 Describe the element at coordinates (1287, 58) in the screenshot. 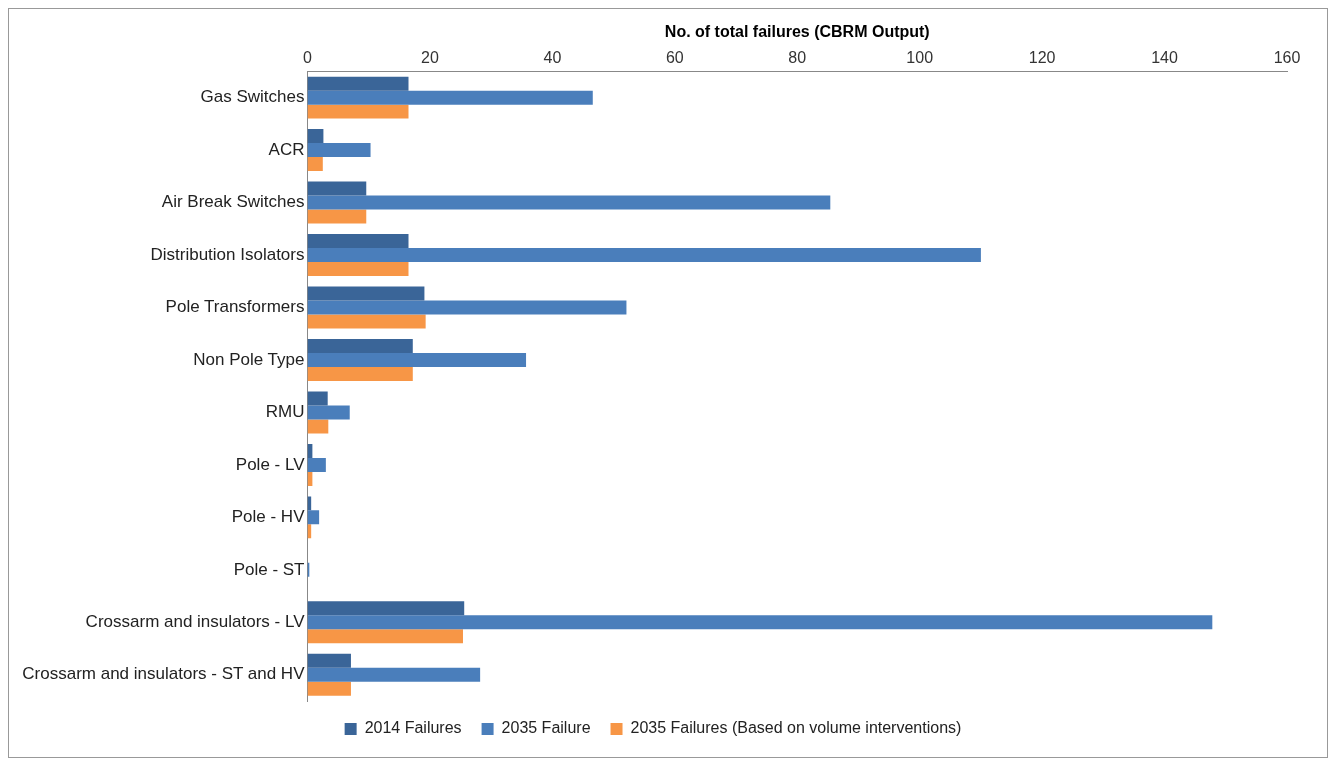

I see `x-tick-label: 160` at that location.